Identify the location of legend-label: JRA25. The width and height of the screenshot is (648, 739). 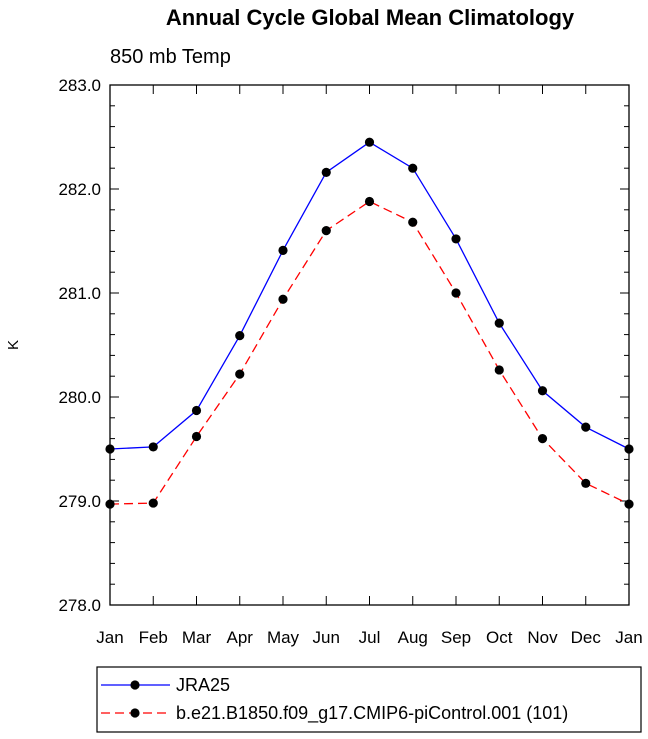
(203, 685).